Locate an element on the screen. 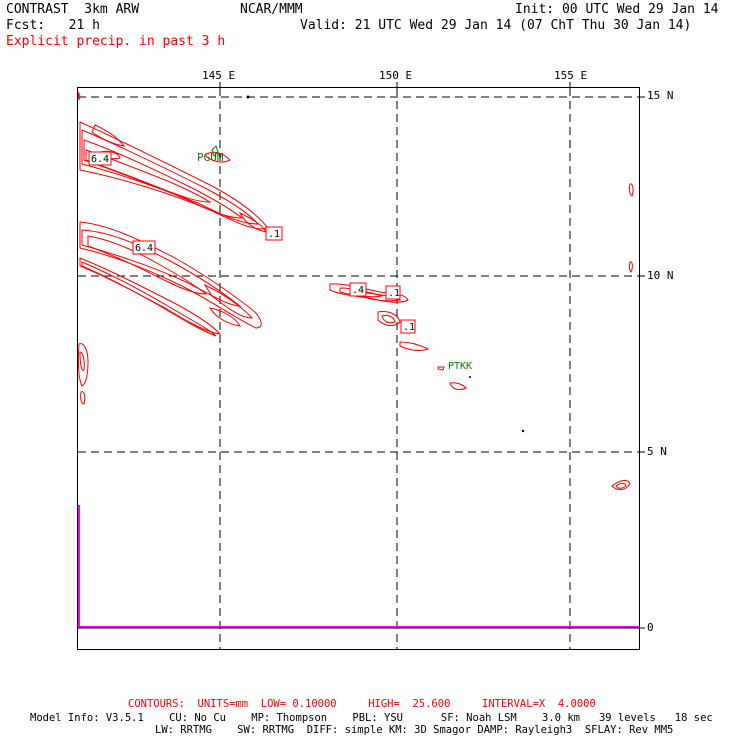  lon-label-150: 150 E is located at coordinates (396, 75).